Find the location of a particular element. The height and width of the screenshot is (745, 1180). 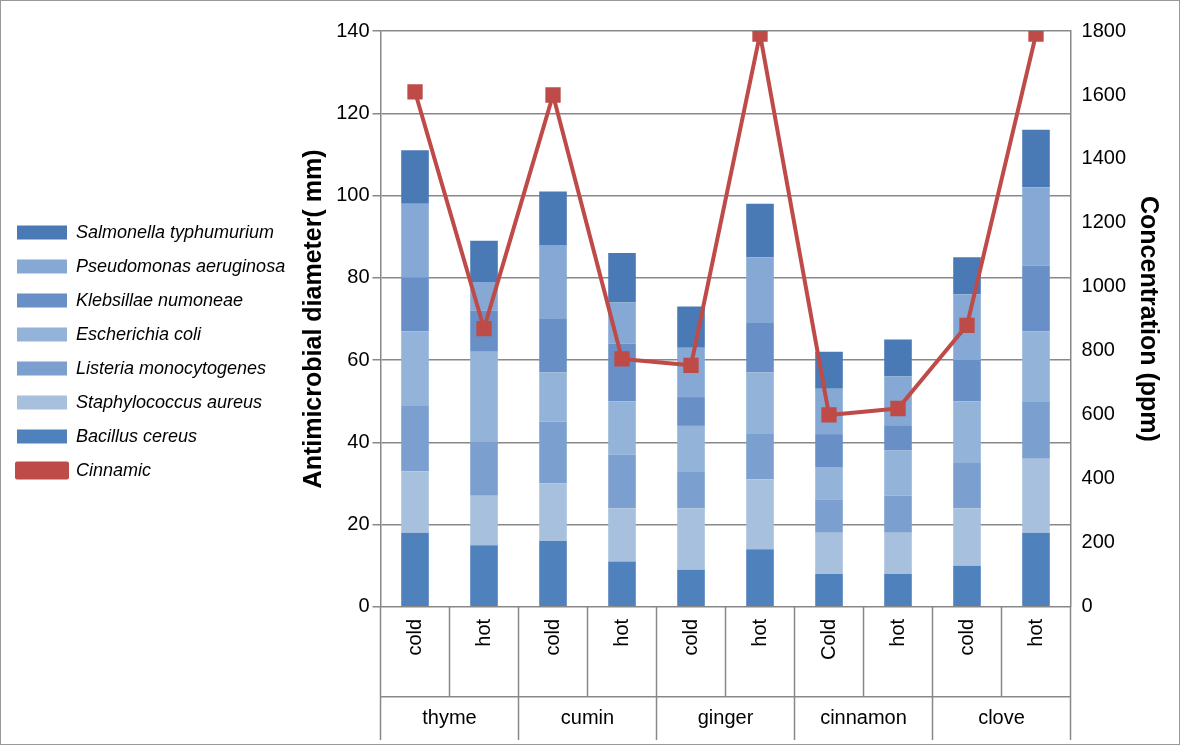

legend-label: Escherichia coli is located at coordinates (139, 333).